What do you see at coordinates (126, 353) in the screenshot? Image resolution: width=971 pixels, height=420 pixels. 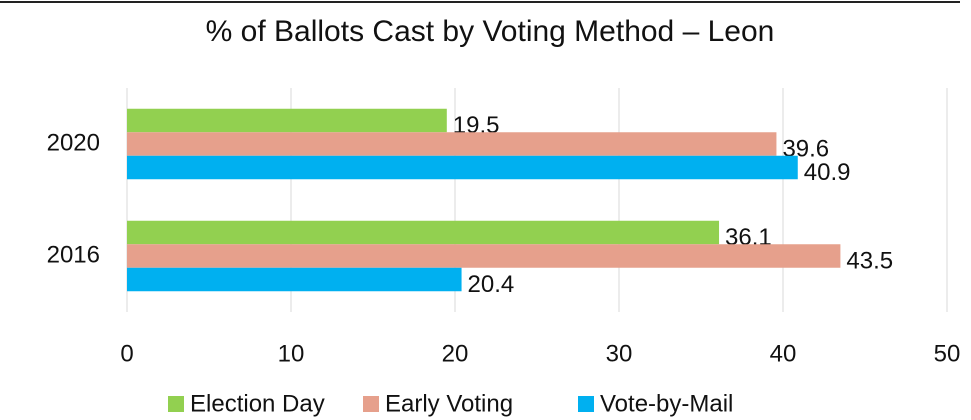 I see `x-tick-label: 0` at bounding box center [126, 353].